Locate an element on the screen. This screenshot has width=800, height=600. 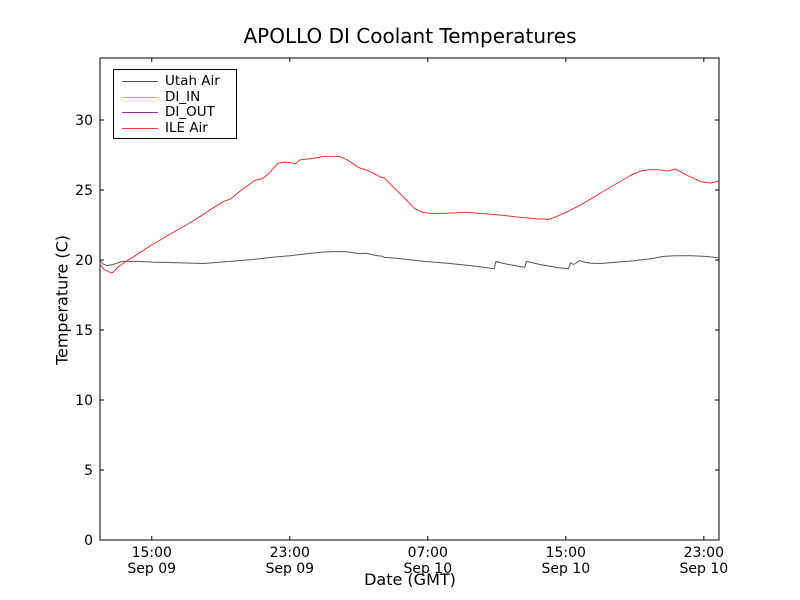
x-axis-label: Date (GMT) is located at coordinates (410, 579).